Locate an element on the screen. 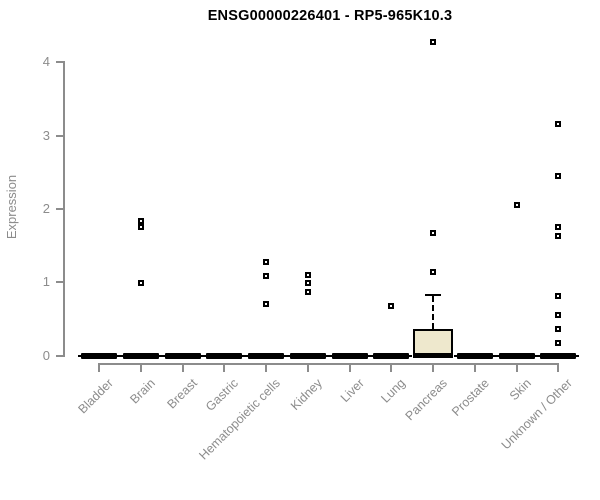  whisker-cap is located at coordinates (433, 294).